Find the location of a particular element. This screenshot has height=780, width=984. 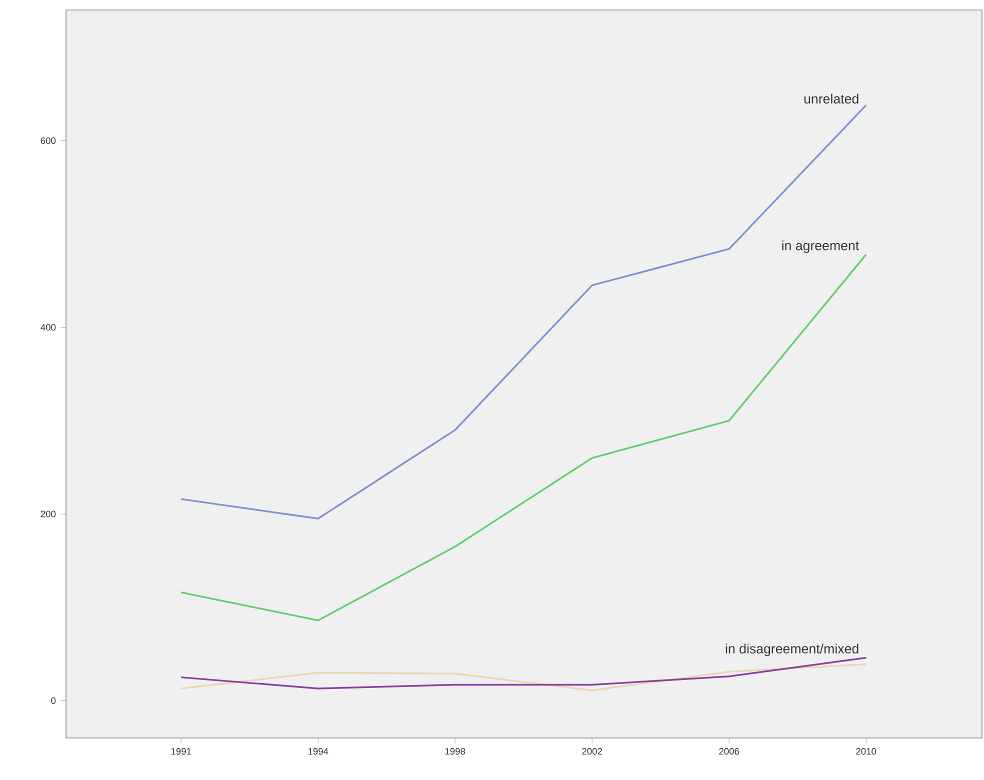

y-tick-label: 200 is located at coordinates (48, 514).